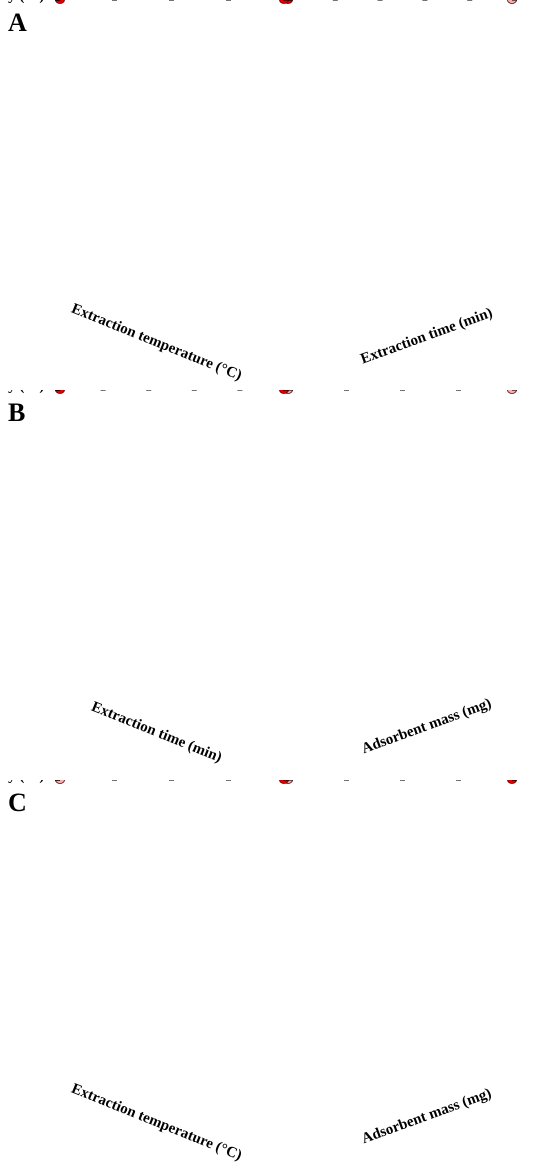  I want to click on y-tick-label: 25.00, so click(351, 1).